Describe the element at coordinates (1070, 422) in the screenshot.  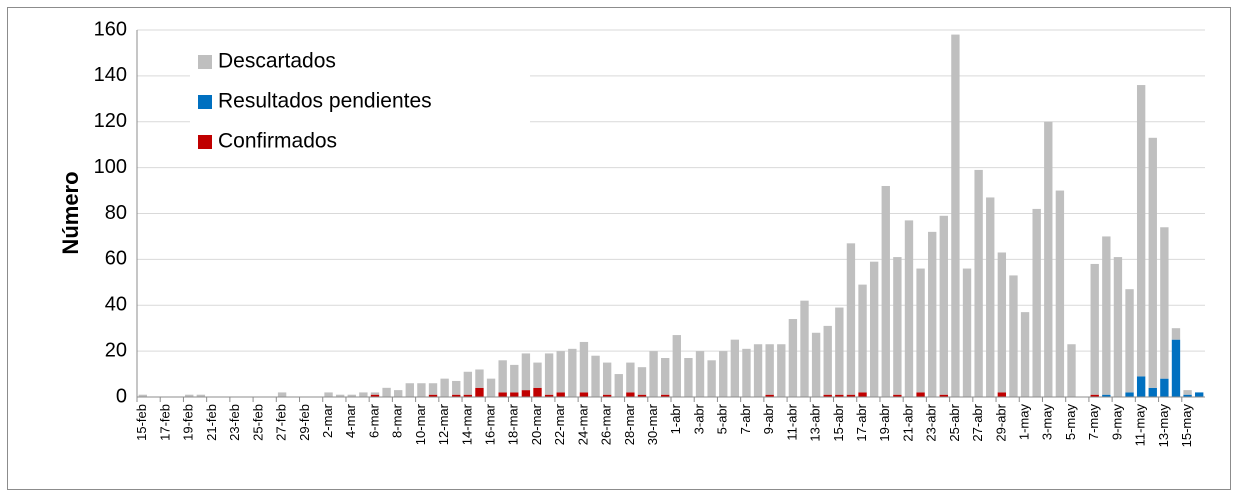
I see `x-tick-label: 5-may` at that location.